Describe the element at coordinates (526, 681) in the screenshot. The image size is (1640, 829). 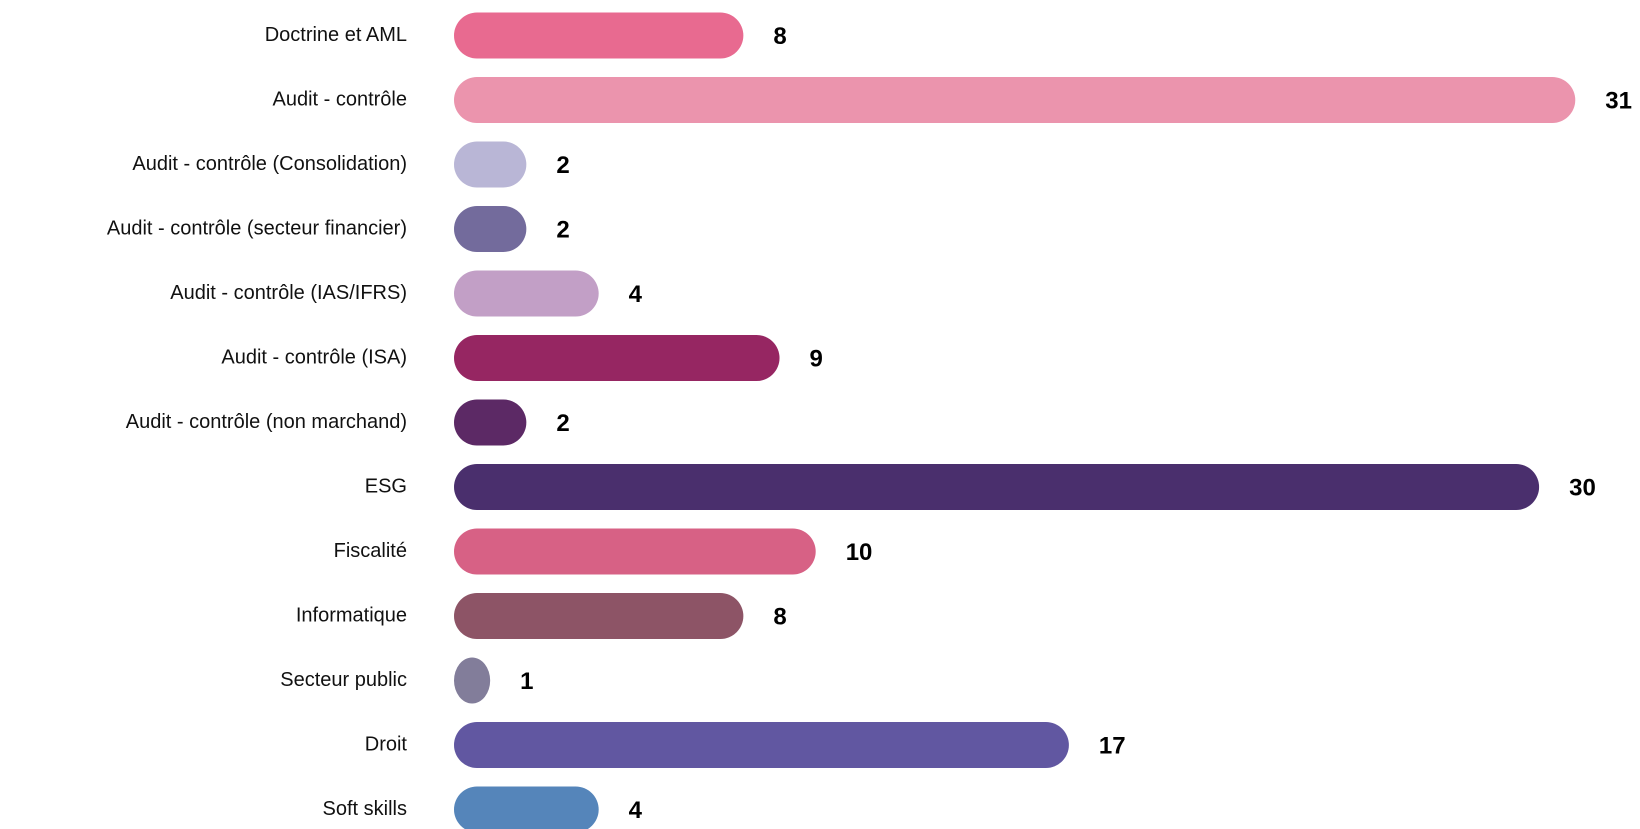
I see `value-label: 1` at that location.